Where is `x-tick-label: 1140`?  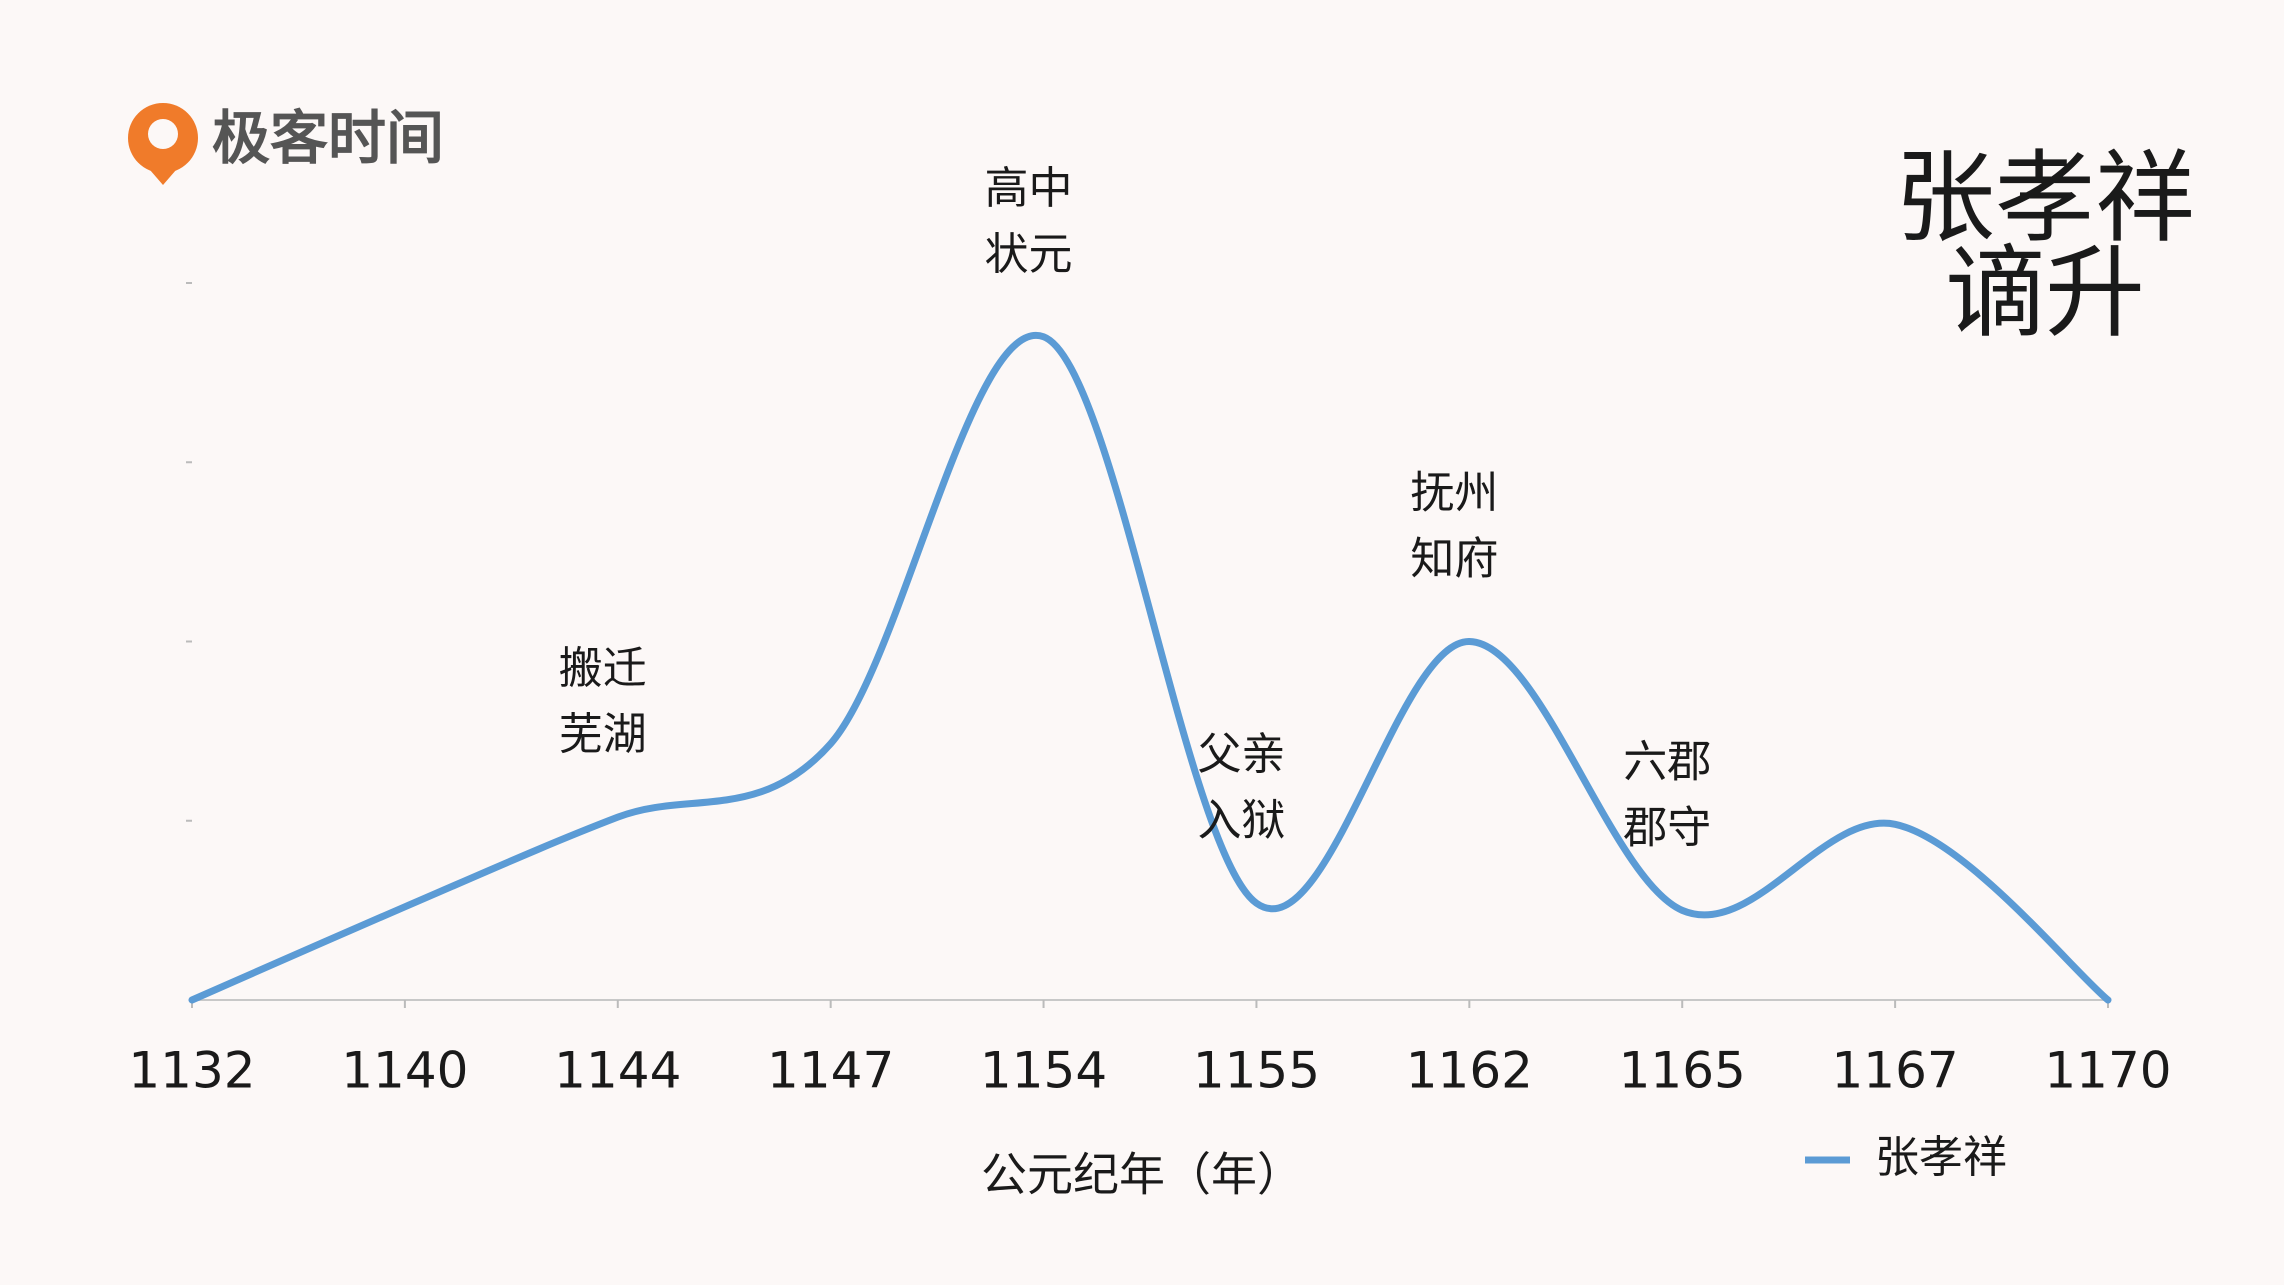
x-tick-label: 1140 is located at coordinates (404, 1071).